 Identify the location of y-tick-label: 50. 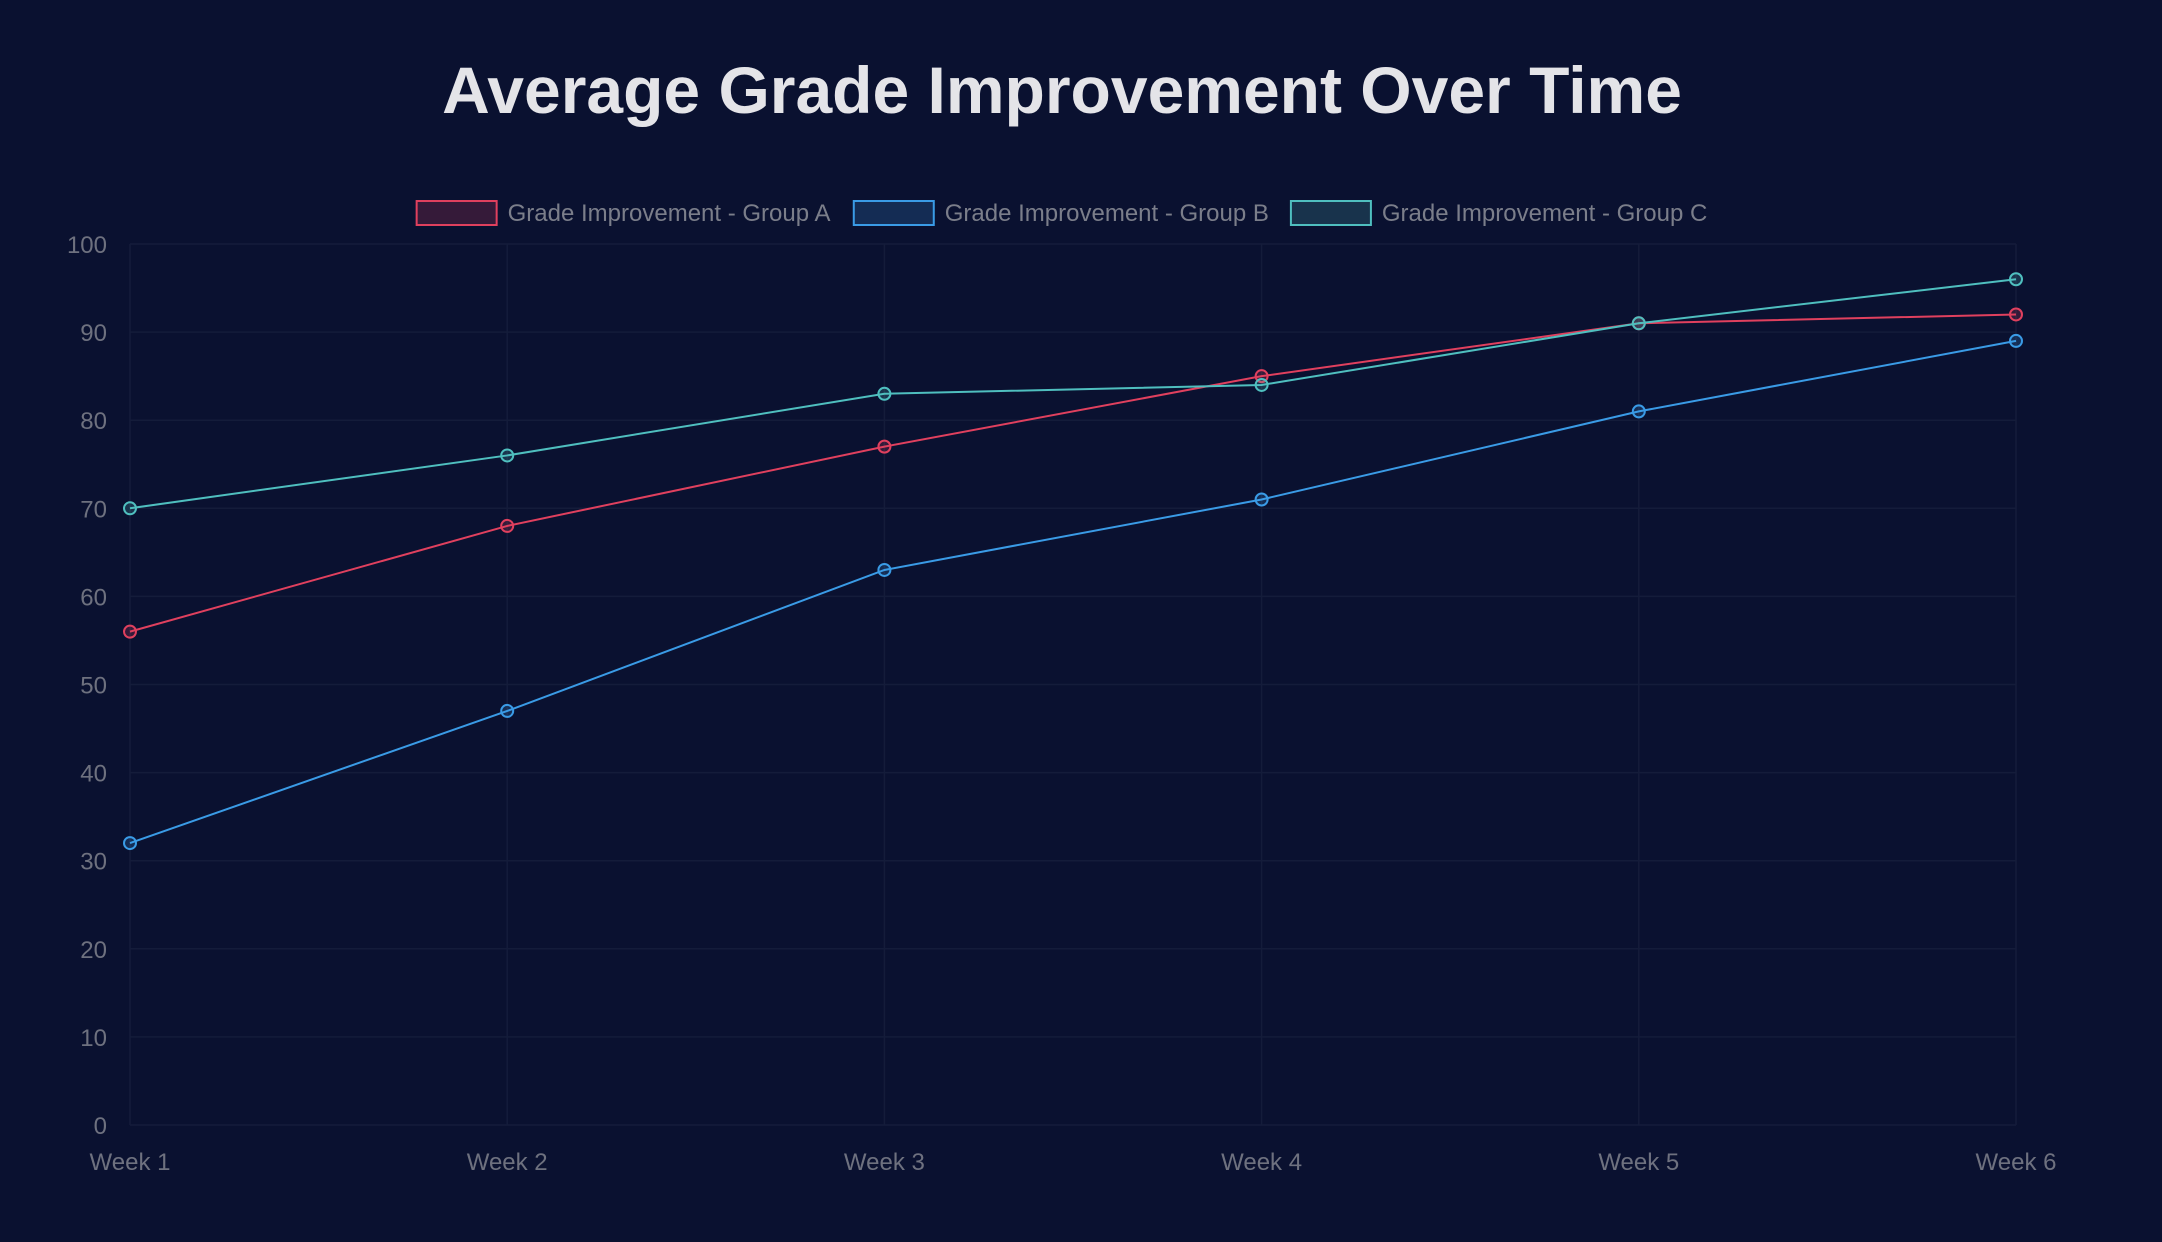
(93, 686).